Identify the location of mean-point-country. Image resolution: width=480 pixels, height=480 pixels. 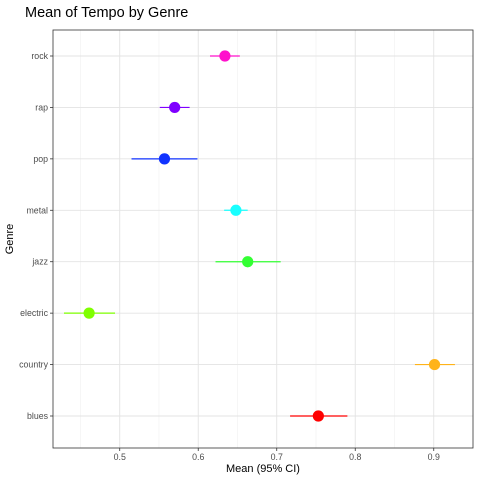
(434, 364).